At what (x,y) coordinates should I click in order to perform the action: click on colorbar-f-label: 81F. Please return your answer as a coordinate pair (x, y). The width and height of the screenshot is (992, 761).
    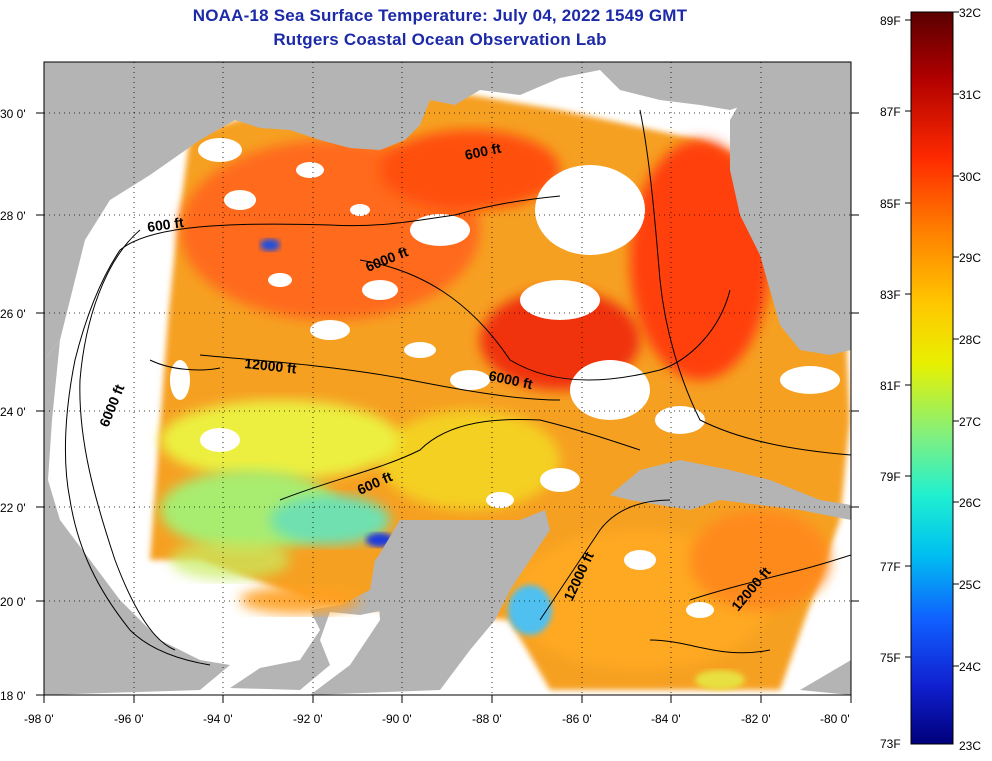
    Looking at the image, I should click on (890, 386).